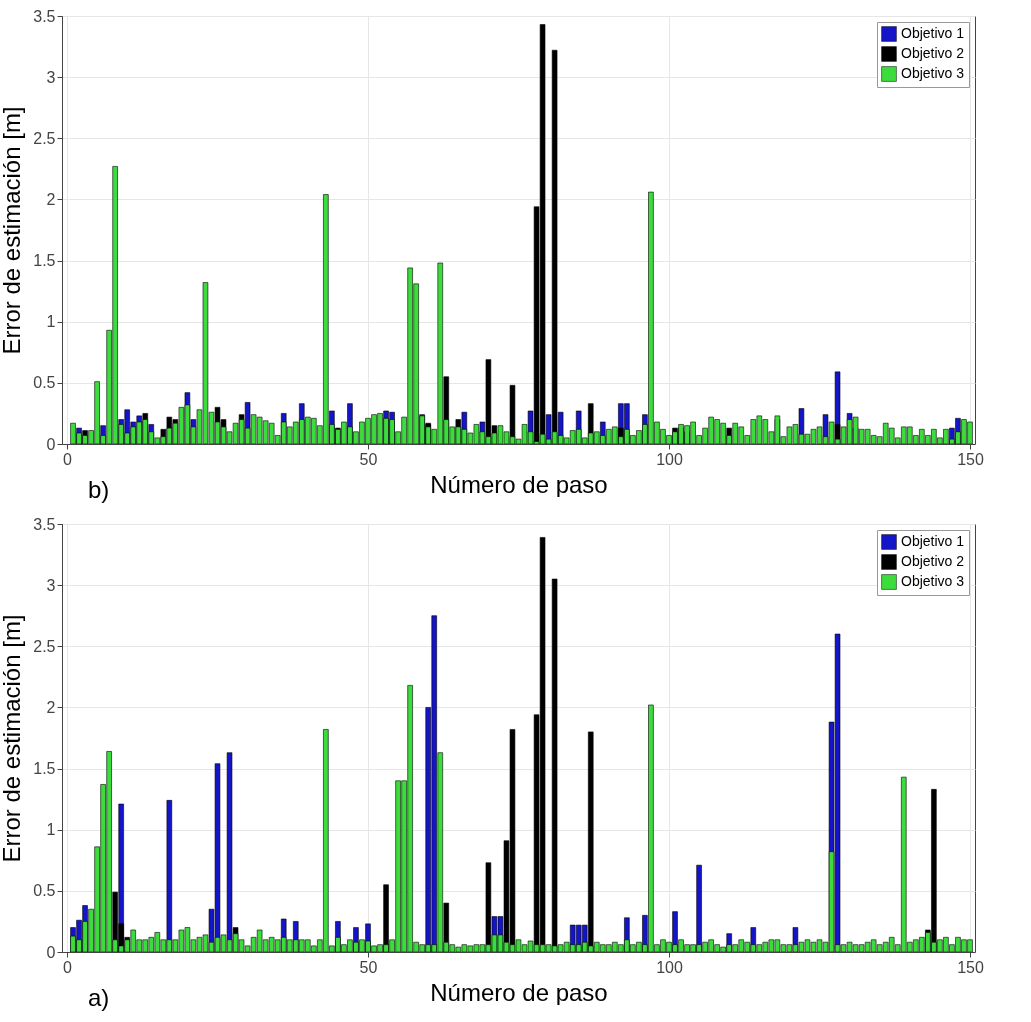  Describe the element at coordinates (99, 998) in the screenshot. I see `text: a)` at that location.